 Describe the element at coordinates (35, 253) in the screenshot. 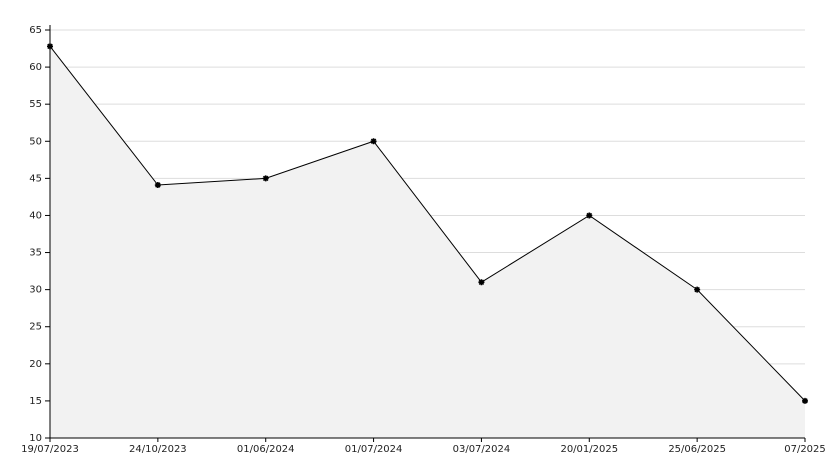

I see `y-tick-label: 35` at that location.